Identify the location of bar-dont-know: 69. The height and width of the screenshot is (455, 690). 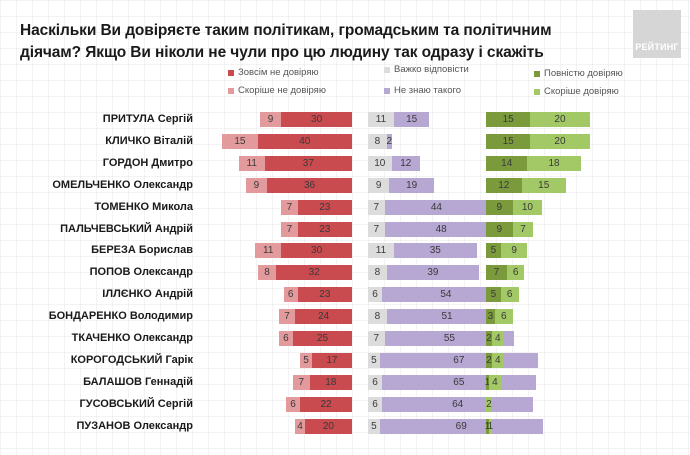
(461, 426).